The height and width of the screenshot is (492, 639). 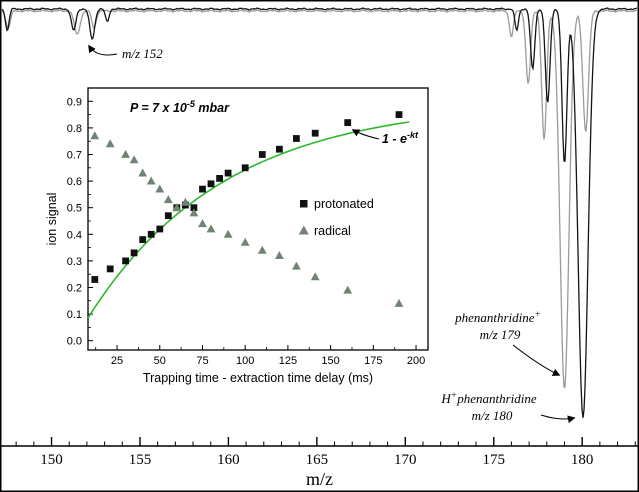 I want to click on main-x-tick-label: 165, so click(x=317, y=460).